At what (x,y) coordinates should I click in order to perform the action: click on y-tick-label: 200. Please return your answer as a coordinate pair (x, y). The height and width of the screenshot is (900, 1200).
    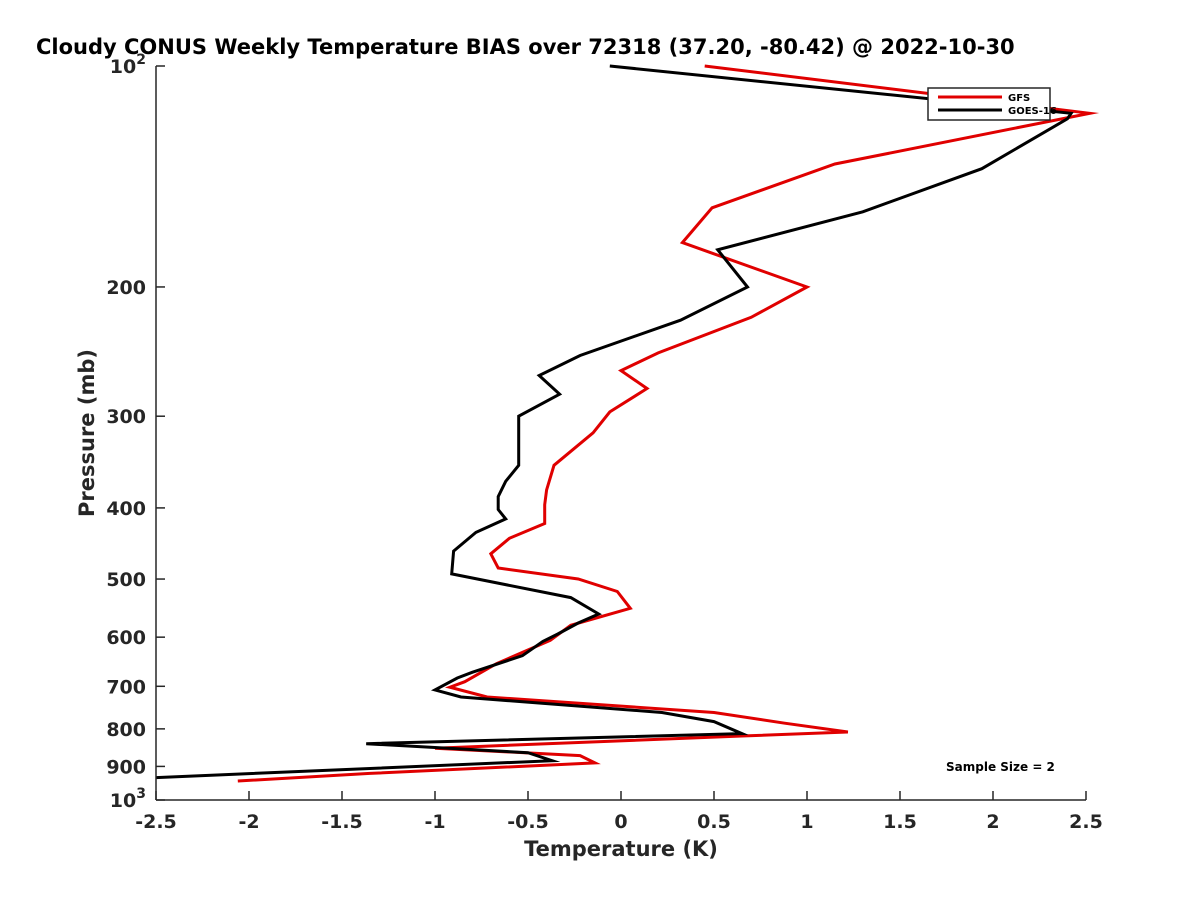
    Looking at the image, I should click on (126, 288).